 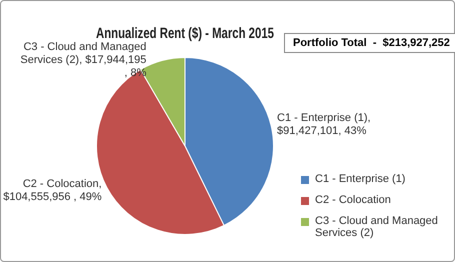 What do you see at coordinates (369, 43) in the screenshot?
I see `text: Portfolio Total - $213,927,252` at bounding box center [369, 43].